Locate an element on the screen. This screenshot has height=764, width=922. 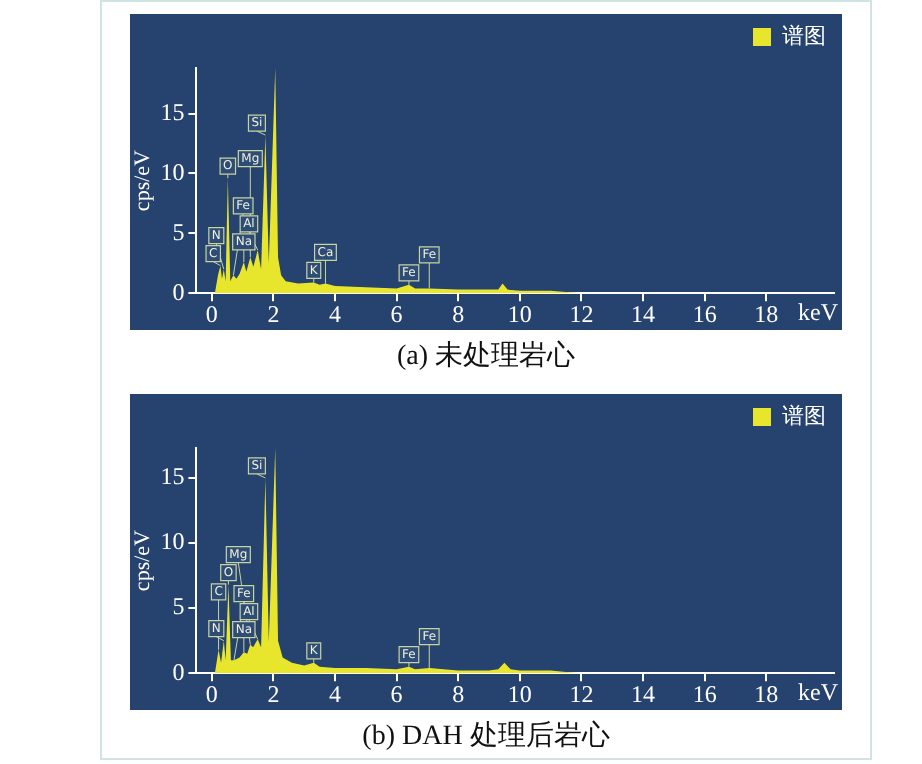
text: (a) 未处理岩心 is located at coordinates (486, 356).